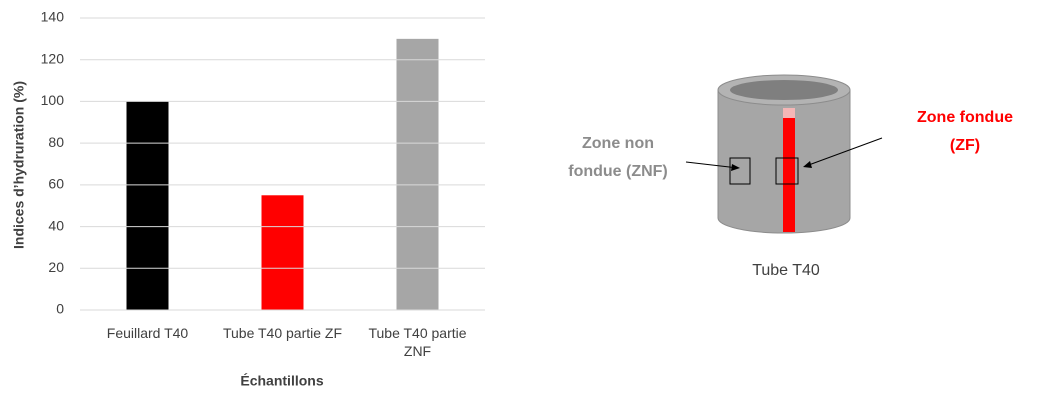 The image size is (1037, 394). Describe the element at coordinates (712, 165) in the screenshot. I see `znf-arrow` at that location.